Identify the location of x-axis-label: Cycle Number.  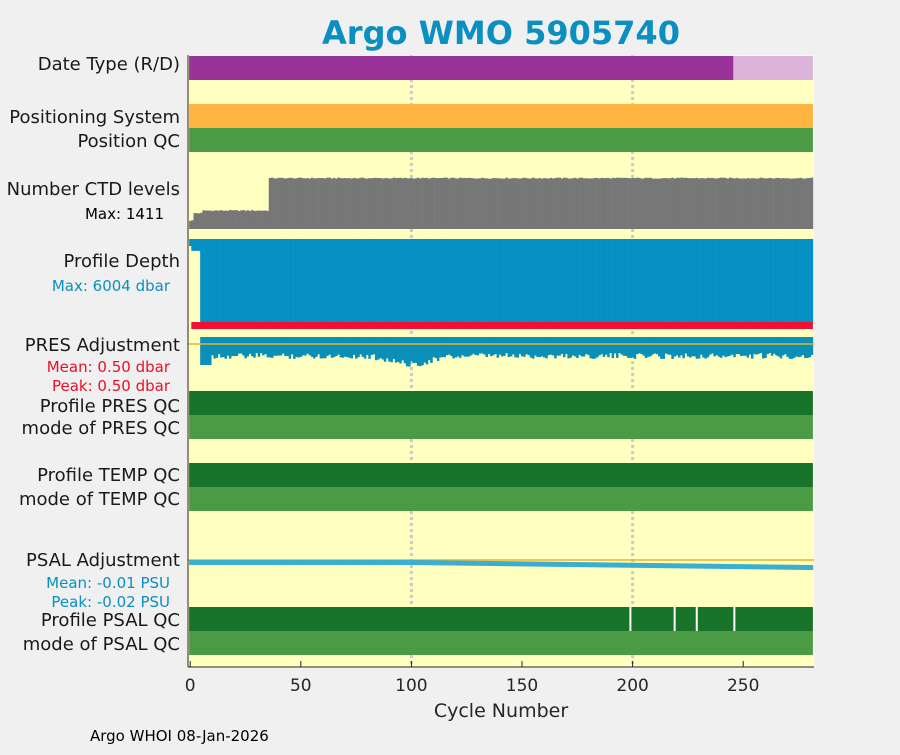
(501, 711).